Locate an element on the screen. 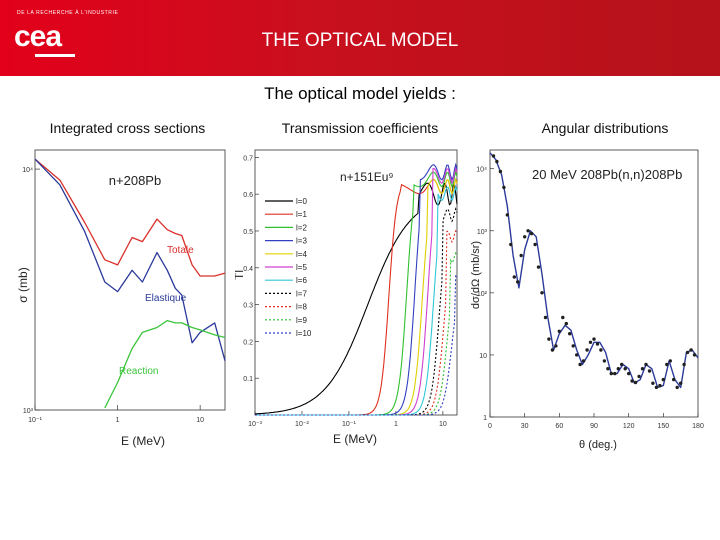 Image resolution: width=720 pixels, height=540 pixels. chart2-legend-label: l=4 is located at coordinates (301, 254).